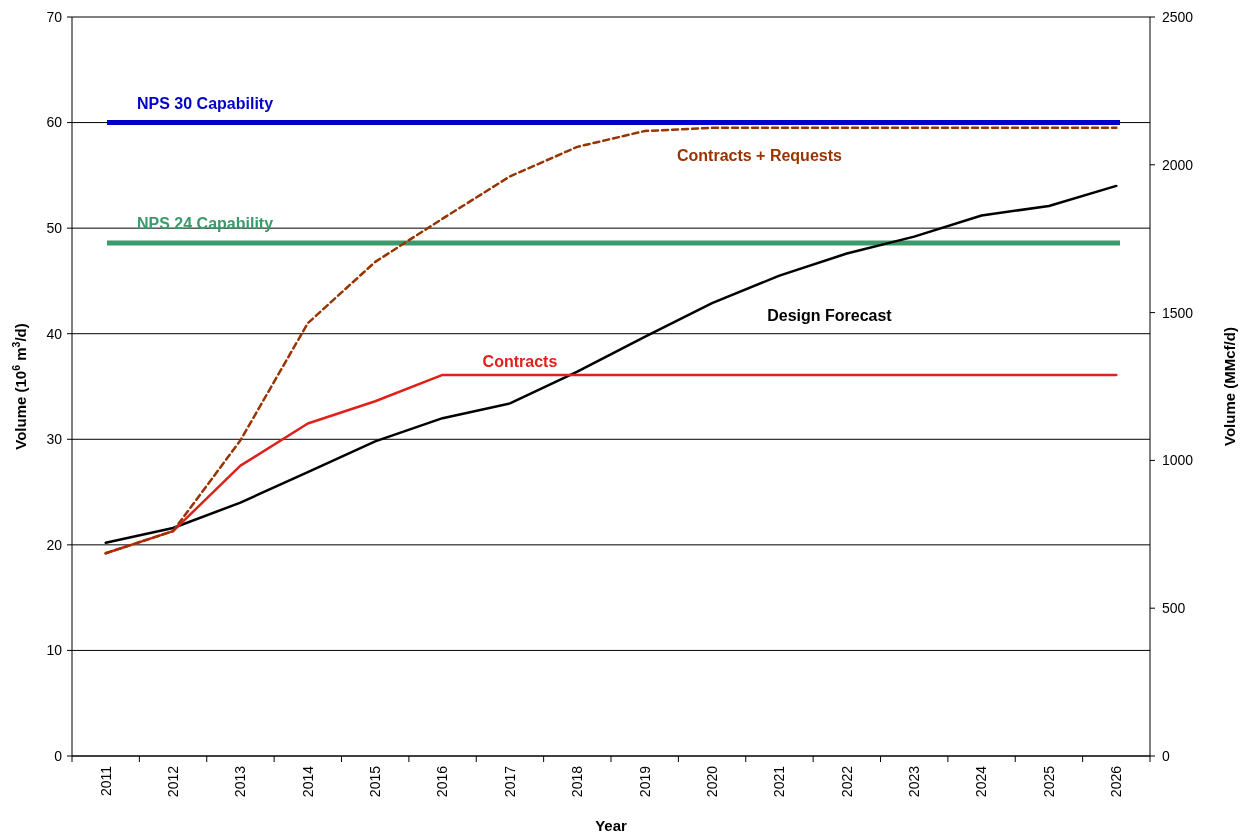 Image resolution: width=1249 pixels, height=835 pixels. What do you see at coordinates (1166, 755) in the screenshot?
I see `y2-tick-label: 0` at bounding box center [1166, 755].